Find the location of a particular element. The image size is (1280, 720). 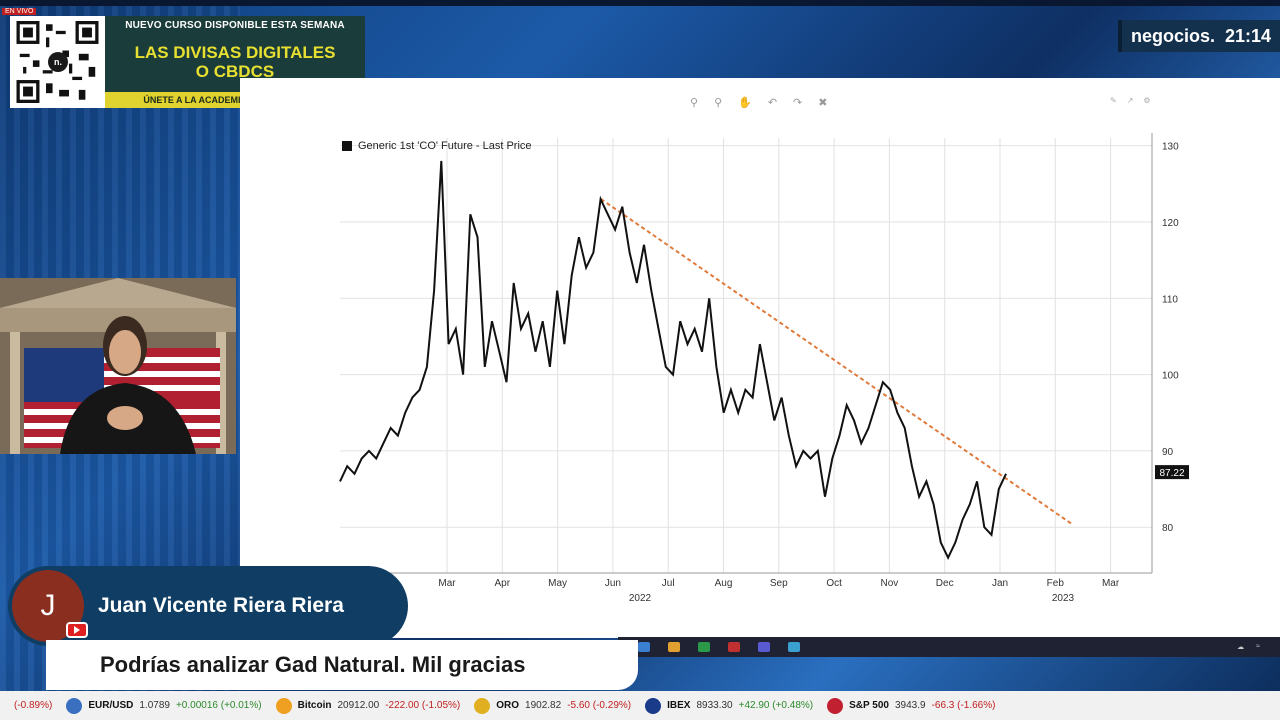

x-tick-label: Jul is located at coordinates (668, 583).